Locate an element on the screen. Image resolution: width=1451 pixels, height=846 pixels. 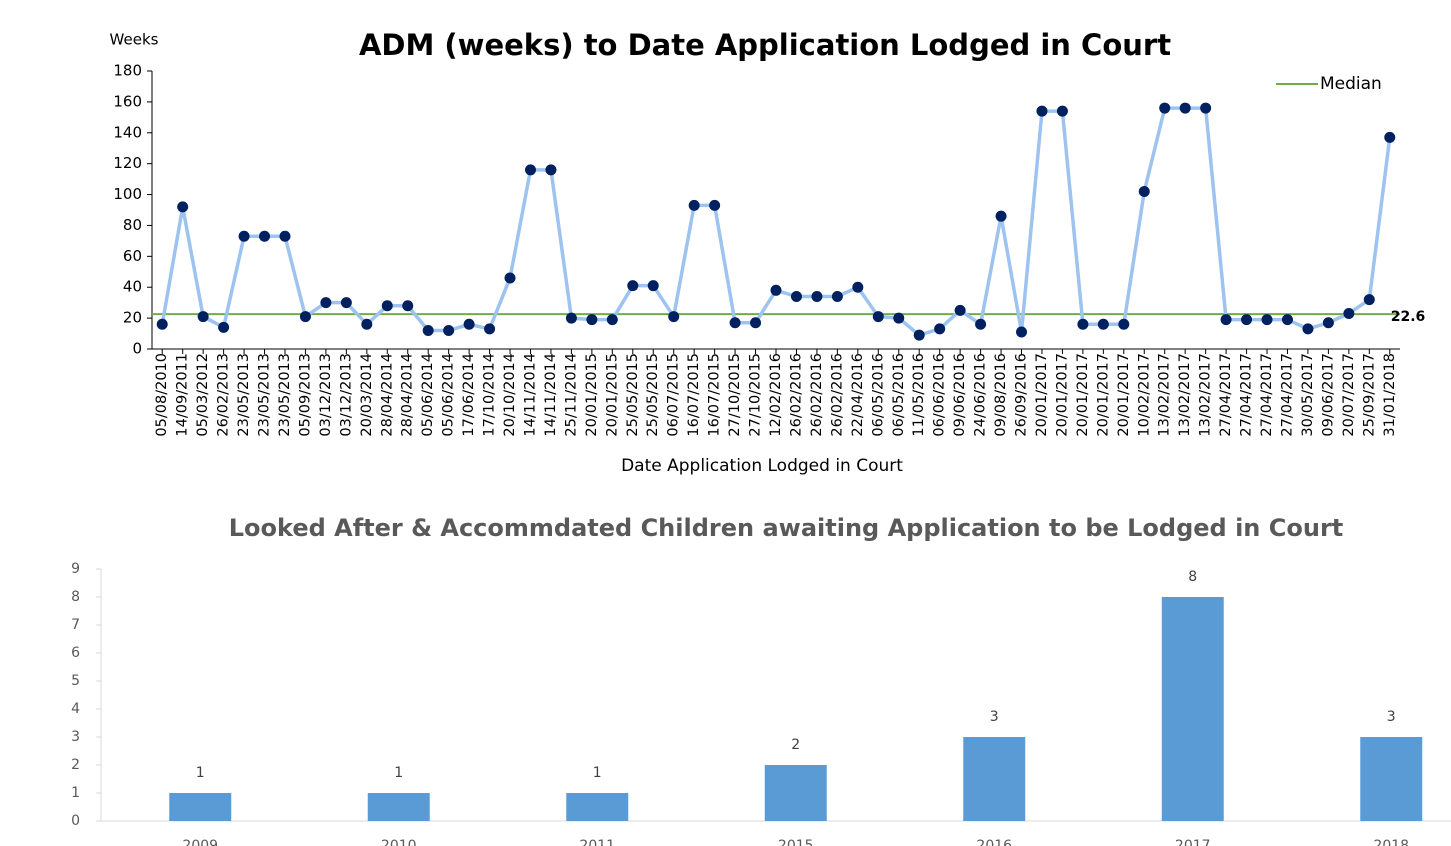
y-tick-label: 6 is located at coordinates (75, 653).